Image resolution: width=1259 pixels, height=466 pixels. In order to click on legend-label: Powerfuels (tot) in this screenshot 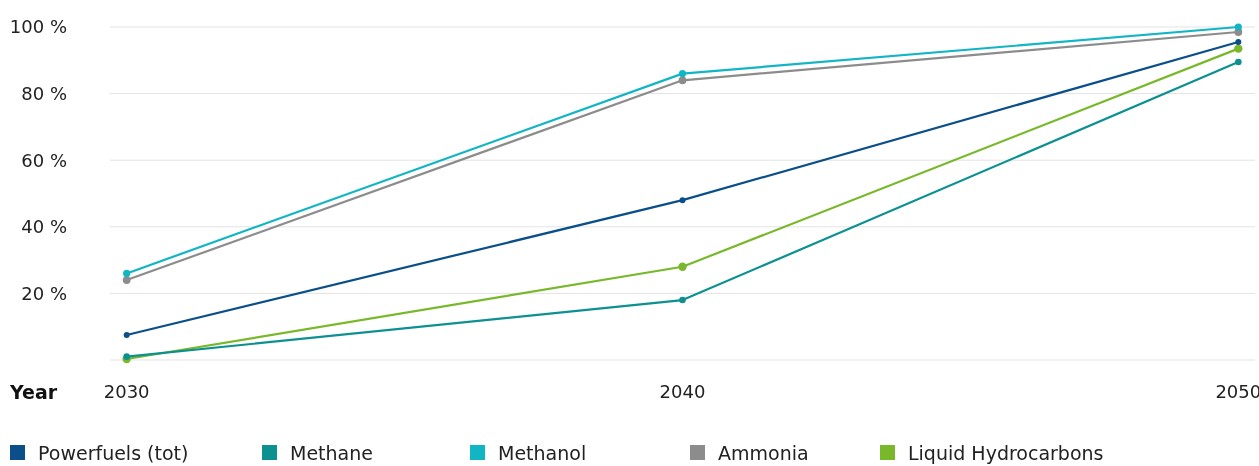, I will do `click(113, 452)`.